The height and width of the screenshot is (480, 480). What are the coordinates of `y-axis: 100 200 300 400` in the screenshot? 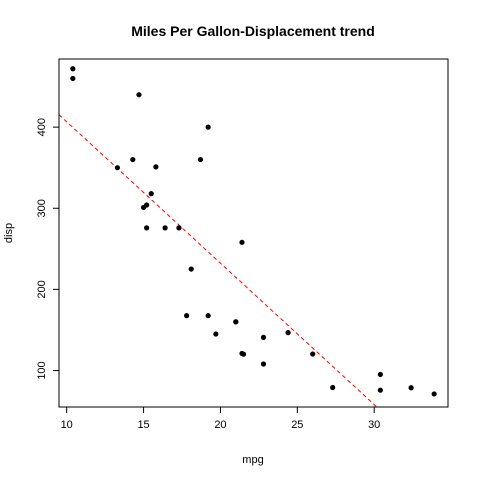 It's located at (47, 249).